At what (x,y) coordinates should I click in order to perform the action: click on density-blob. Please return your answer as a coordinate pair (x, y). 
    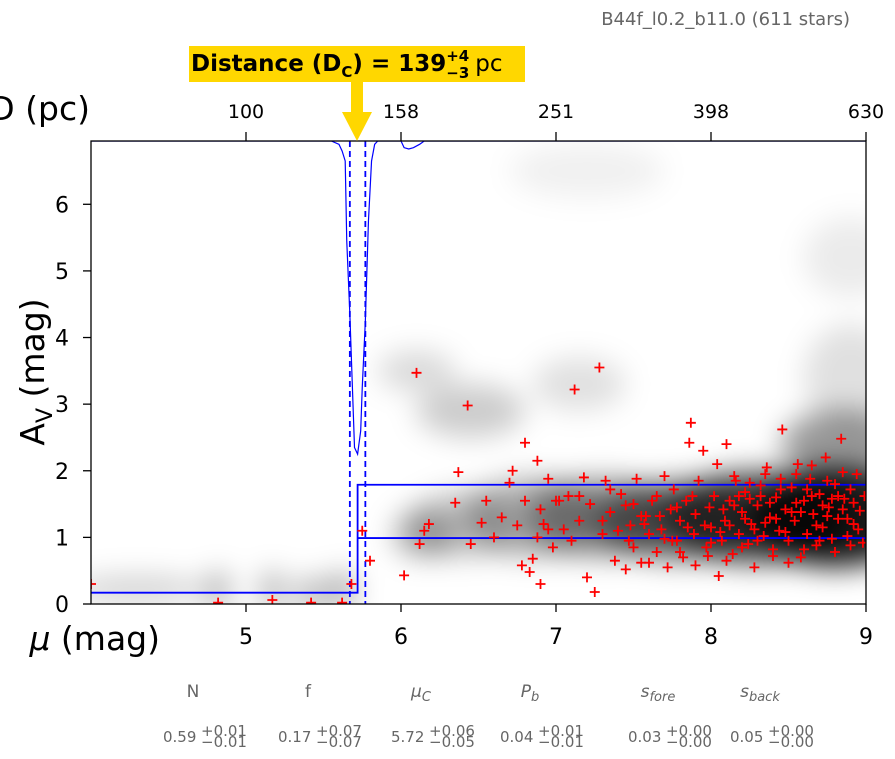
    Looking at the image, I should click on (470, 411).